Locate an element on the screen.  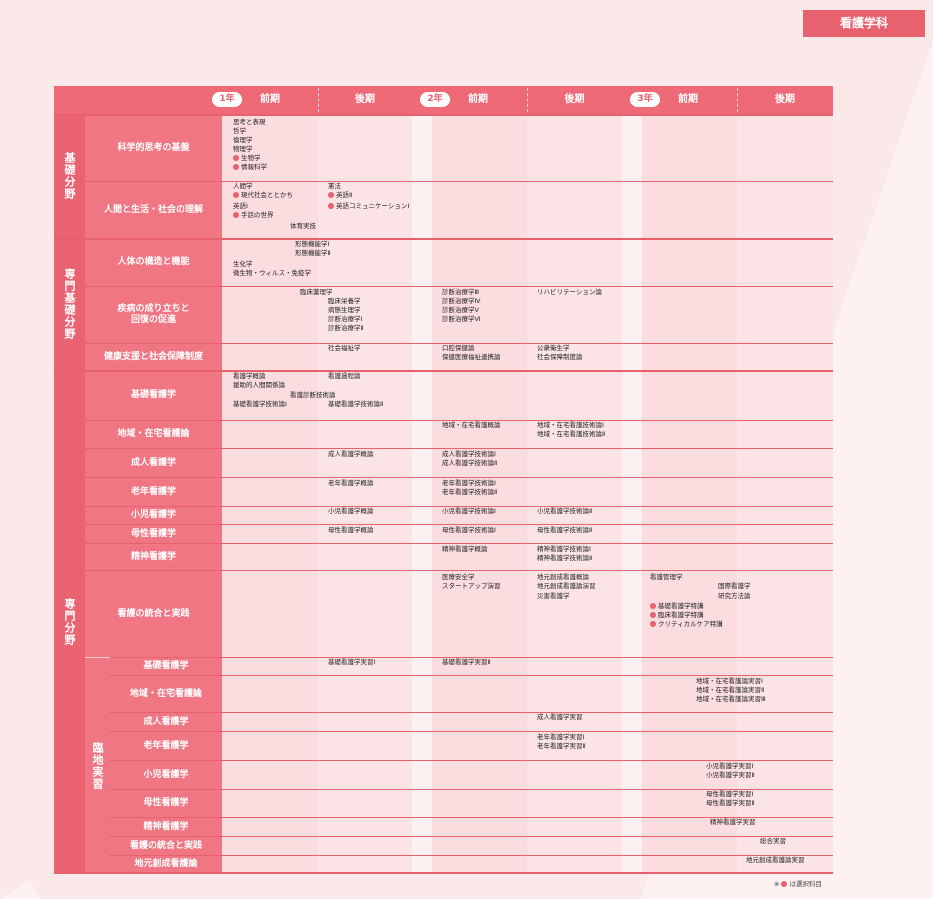
course: 地元創成看護論演習 is located at coordinates (566, 586).